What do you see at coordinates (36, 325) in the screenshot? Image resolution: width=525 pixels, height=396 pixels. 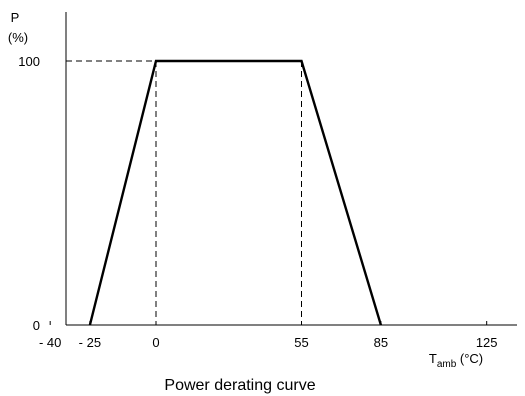 I see `y-tick-label: 0` at bounding box center [36, 325].